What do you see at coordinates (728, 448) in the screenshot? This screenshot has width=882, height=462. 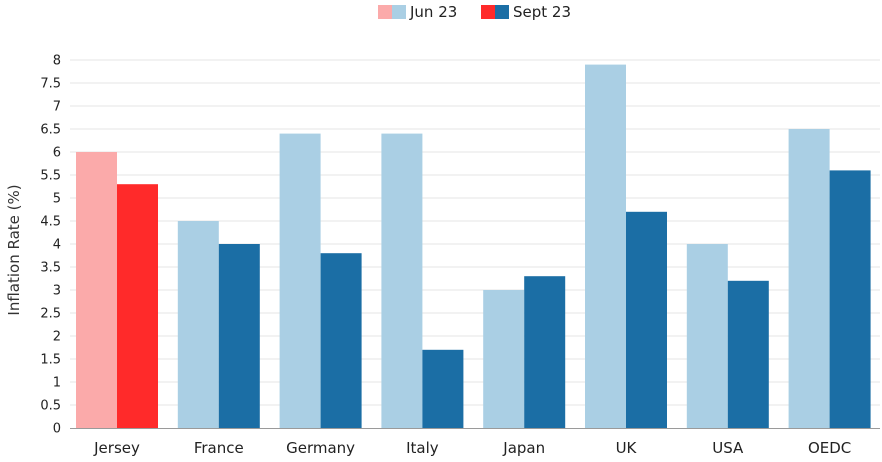 I see `x-category-label: USA` at bounding box center [728, 448].